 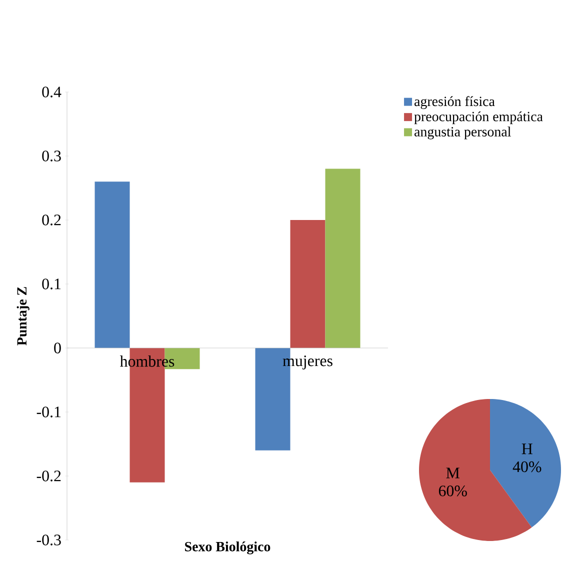 I want to click on legend-label: preocupación empática, so click(x=478, y=117).